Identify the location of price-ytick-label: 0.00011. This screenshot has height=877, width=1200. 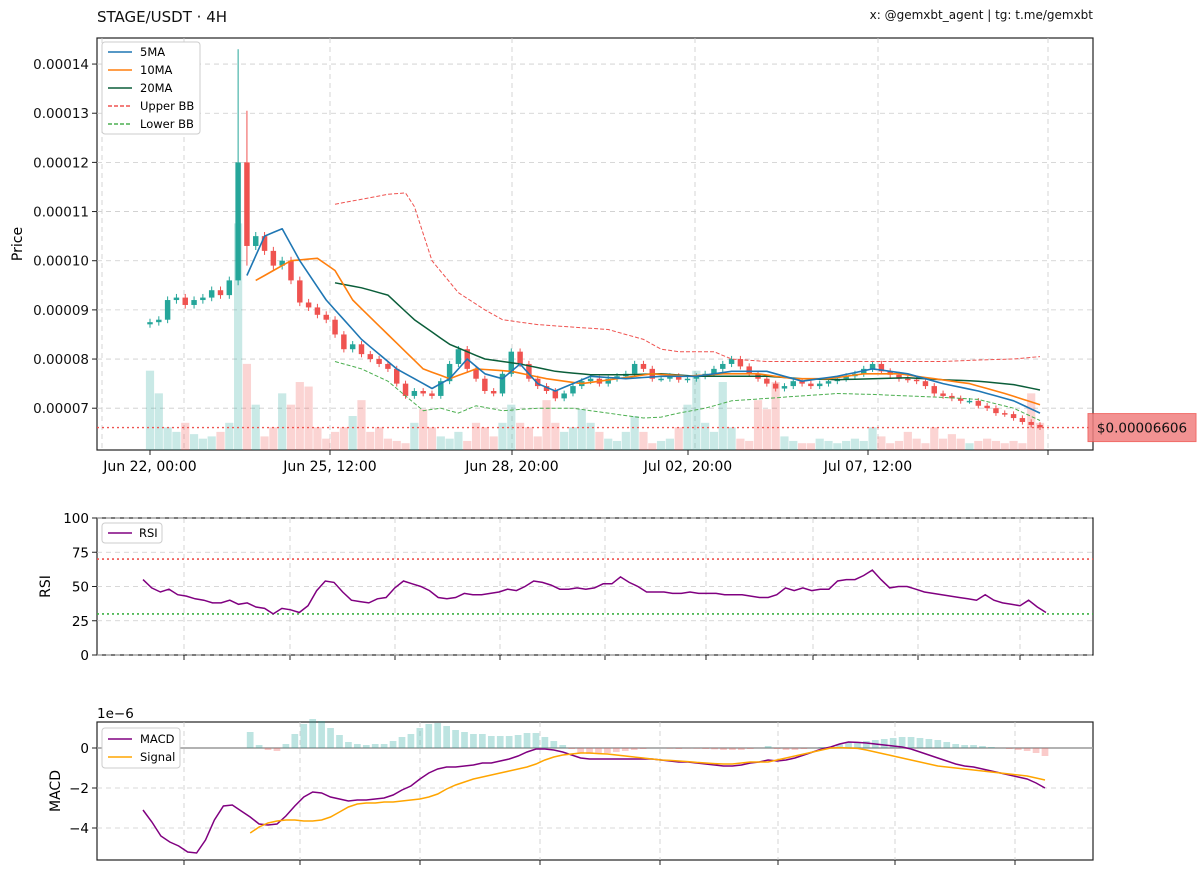
(61, 213).